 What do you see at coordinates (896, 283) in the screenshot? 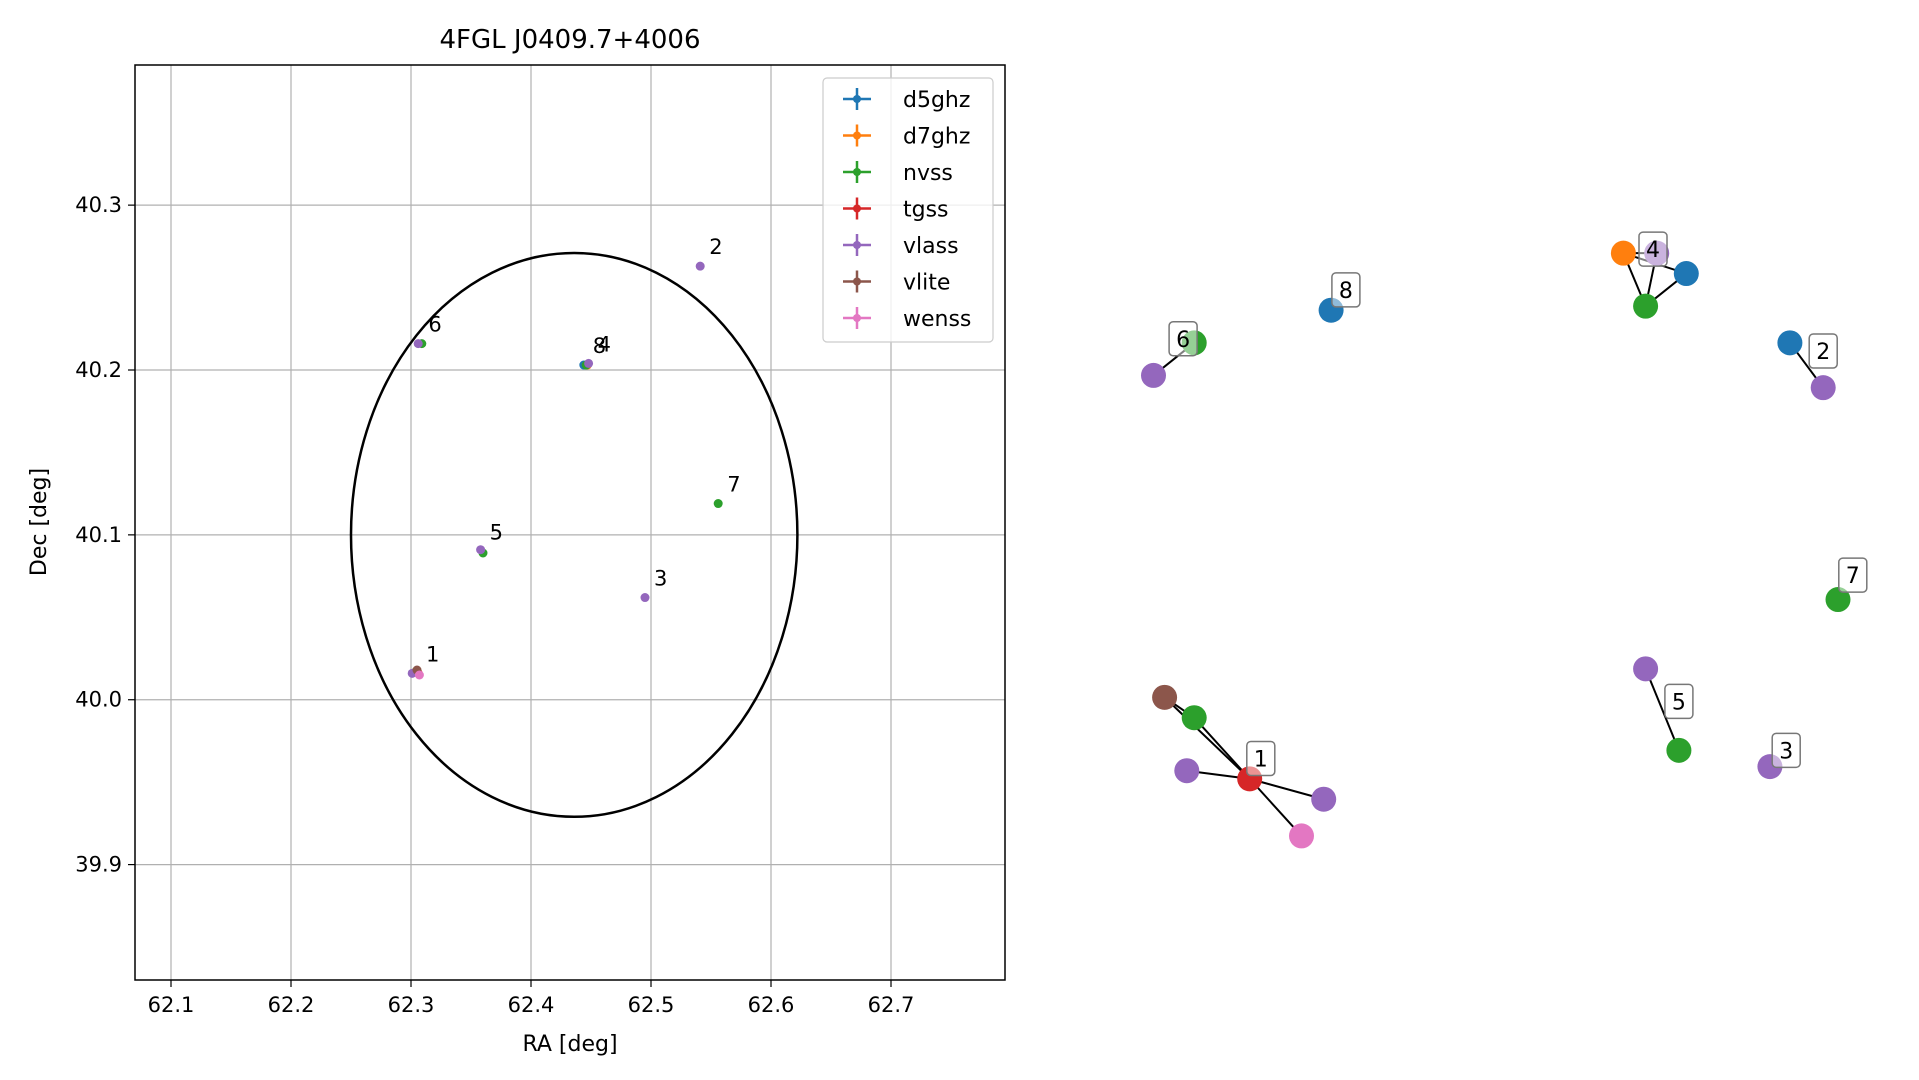
I see `legend-item-vlite: vlite` at bounding box center [896, 283].